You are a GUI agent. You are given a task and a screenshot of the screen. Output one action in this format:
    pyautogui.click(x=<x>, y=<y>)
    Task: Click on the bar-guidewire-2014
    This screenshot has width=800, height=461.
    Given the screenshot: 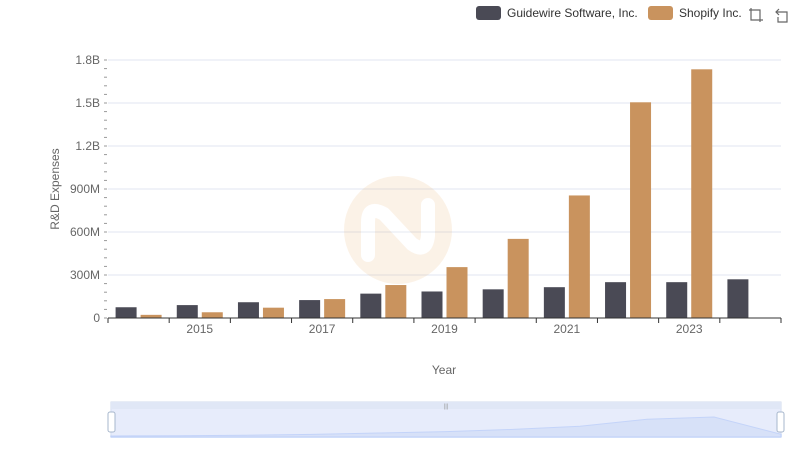 What is the action you would take?
    pyautogui.click(x=126, y=312)
    